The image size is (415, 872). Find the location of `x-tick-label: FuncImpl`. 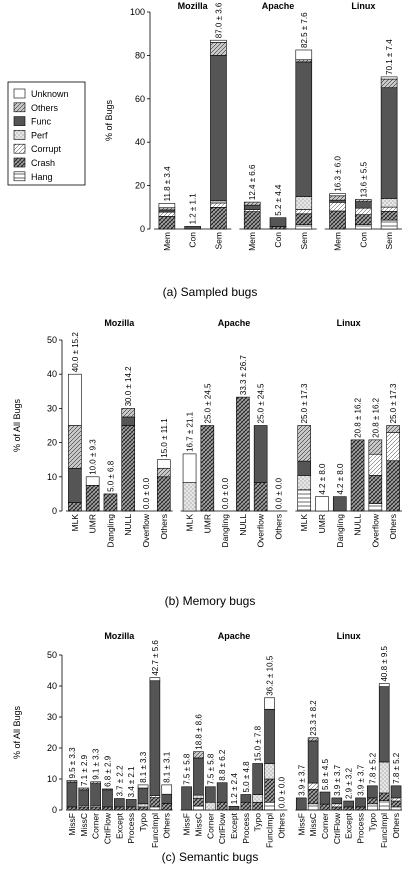

x-tick-label: FuncImpl is located at coordinates (384, 830).